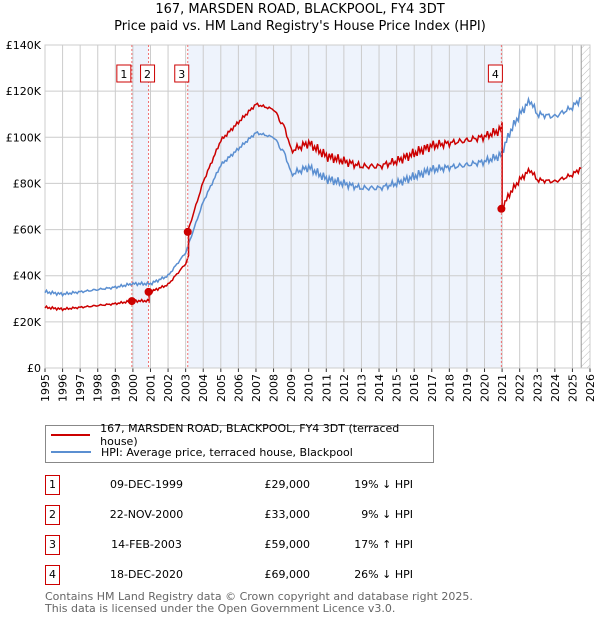  I want to click on chart-title: 167, MARSDEN ROAD, BLACKPOOL, FY4 3DT, so click(300, 9).